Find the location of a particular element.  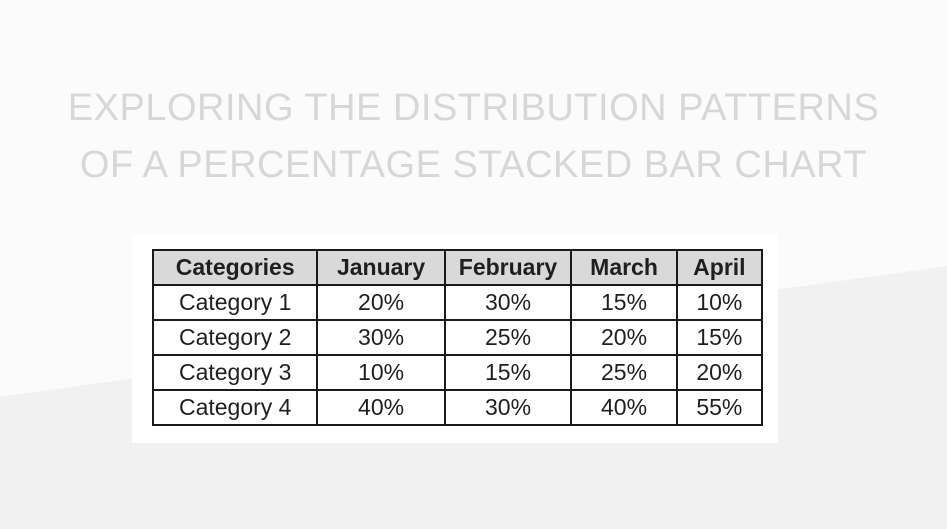

header-cell-april: April is located at coordinates (719, 267).